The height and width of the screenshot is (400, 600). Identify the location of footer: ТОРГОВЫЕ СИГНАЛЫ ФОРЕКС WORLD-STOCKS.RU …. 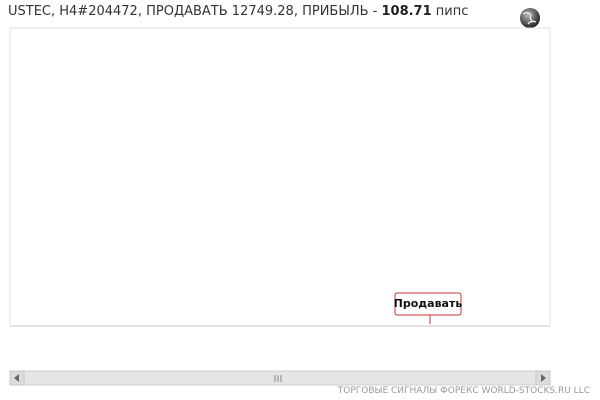
(463, 391).